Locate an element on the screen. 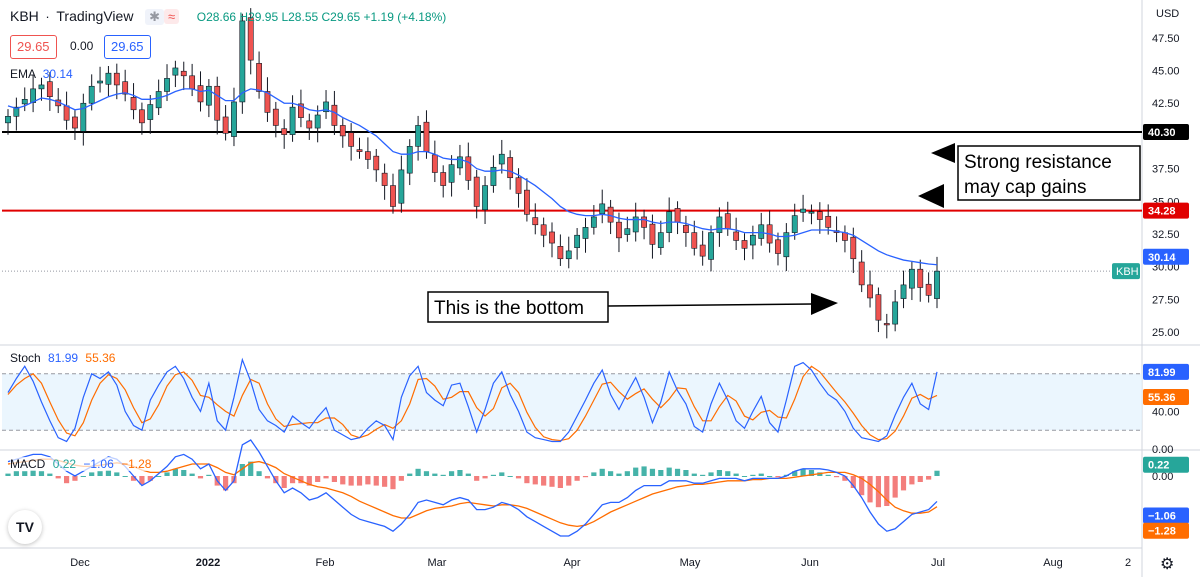 The width and height of the screenshot is (1200, 582). price-tag-resistance-upper is located at coordinates (1166, 131).